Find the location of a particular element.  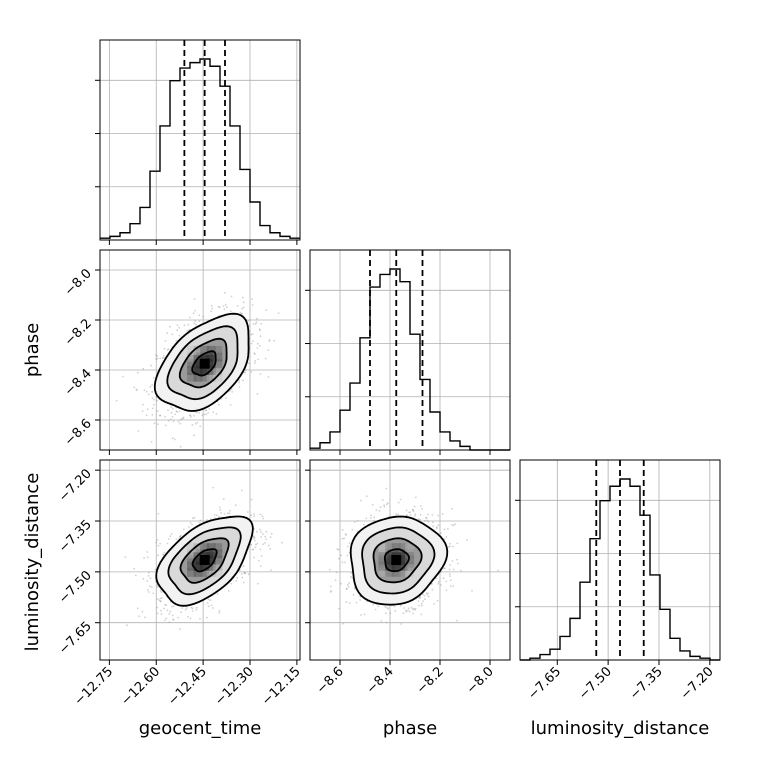

x-tick-label-geocent-time: −12.15 is located at coordinates (281, 686).